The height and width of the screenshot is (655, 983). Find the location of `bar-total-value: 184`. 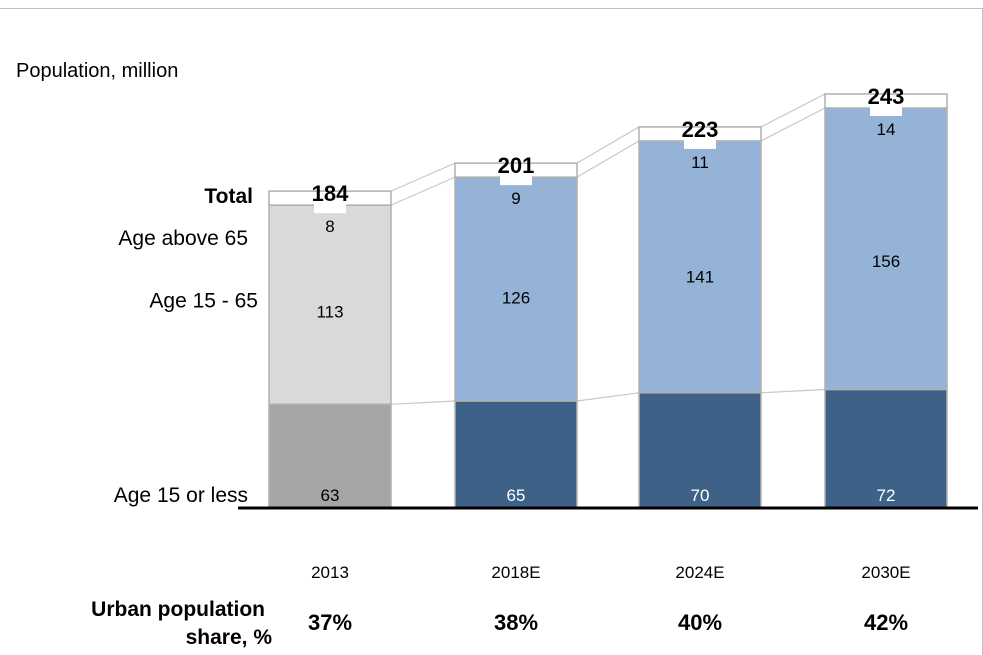

bar-total-value: 184 is located at coordinates (330, 193).